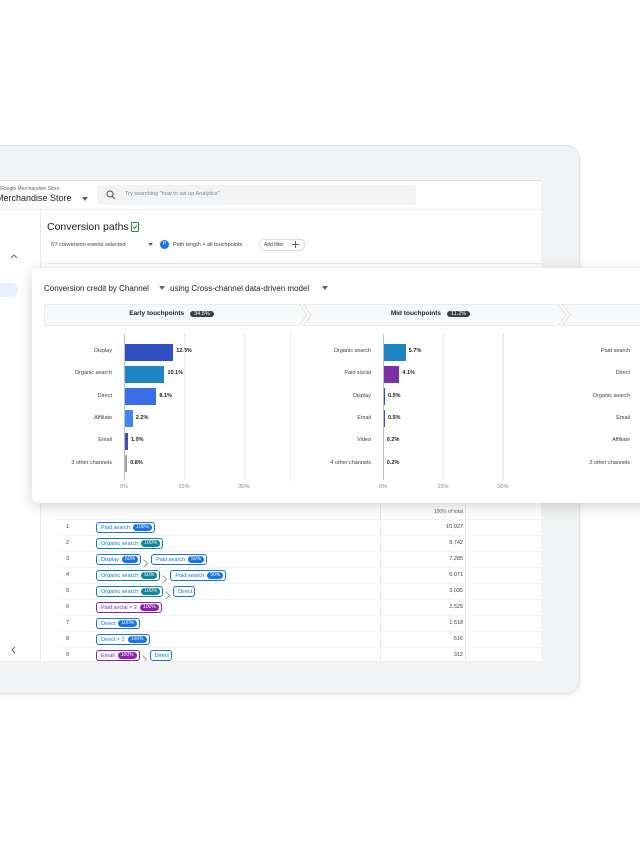 This screenshot has height=853, width=640. Describe the element at coordinates (361, 395) in the screenshot. I see `category-label: Display` at that location.